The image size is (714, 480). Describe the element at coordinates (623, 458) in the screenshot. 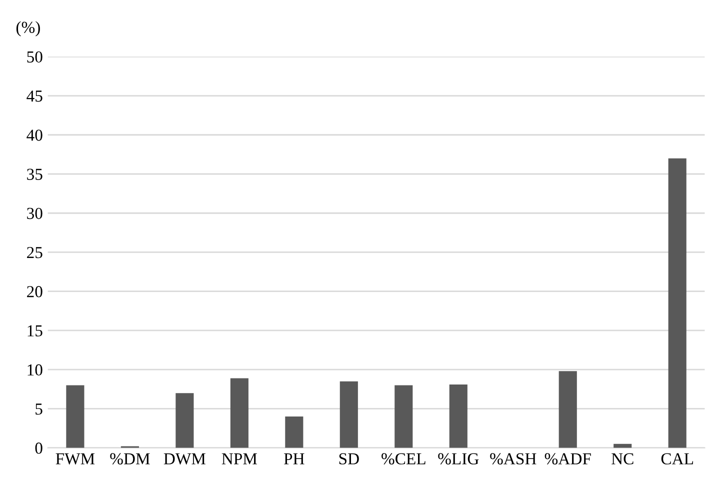

I see `x-tick-label: NC` at that location.